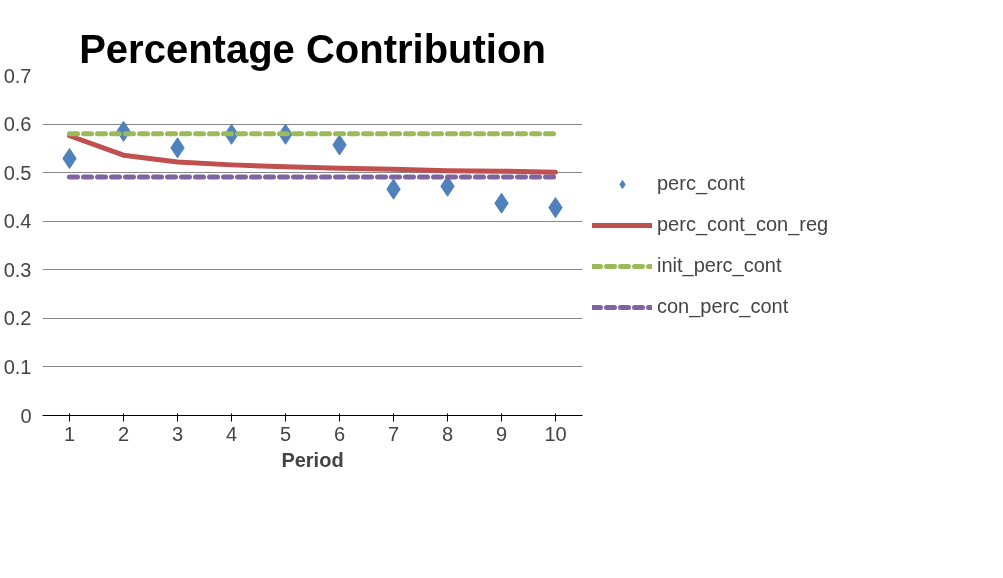 Image resolution: width=1003 pixels, height=578 pixels. Describe the element at coordinates (123, 433) in the screenshot. I see `x-tick-label: 2` at that location.